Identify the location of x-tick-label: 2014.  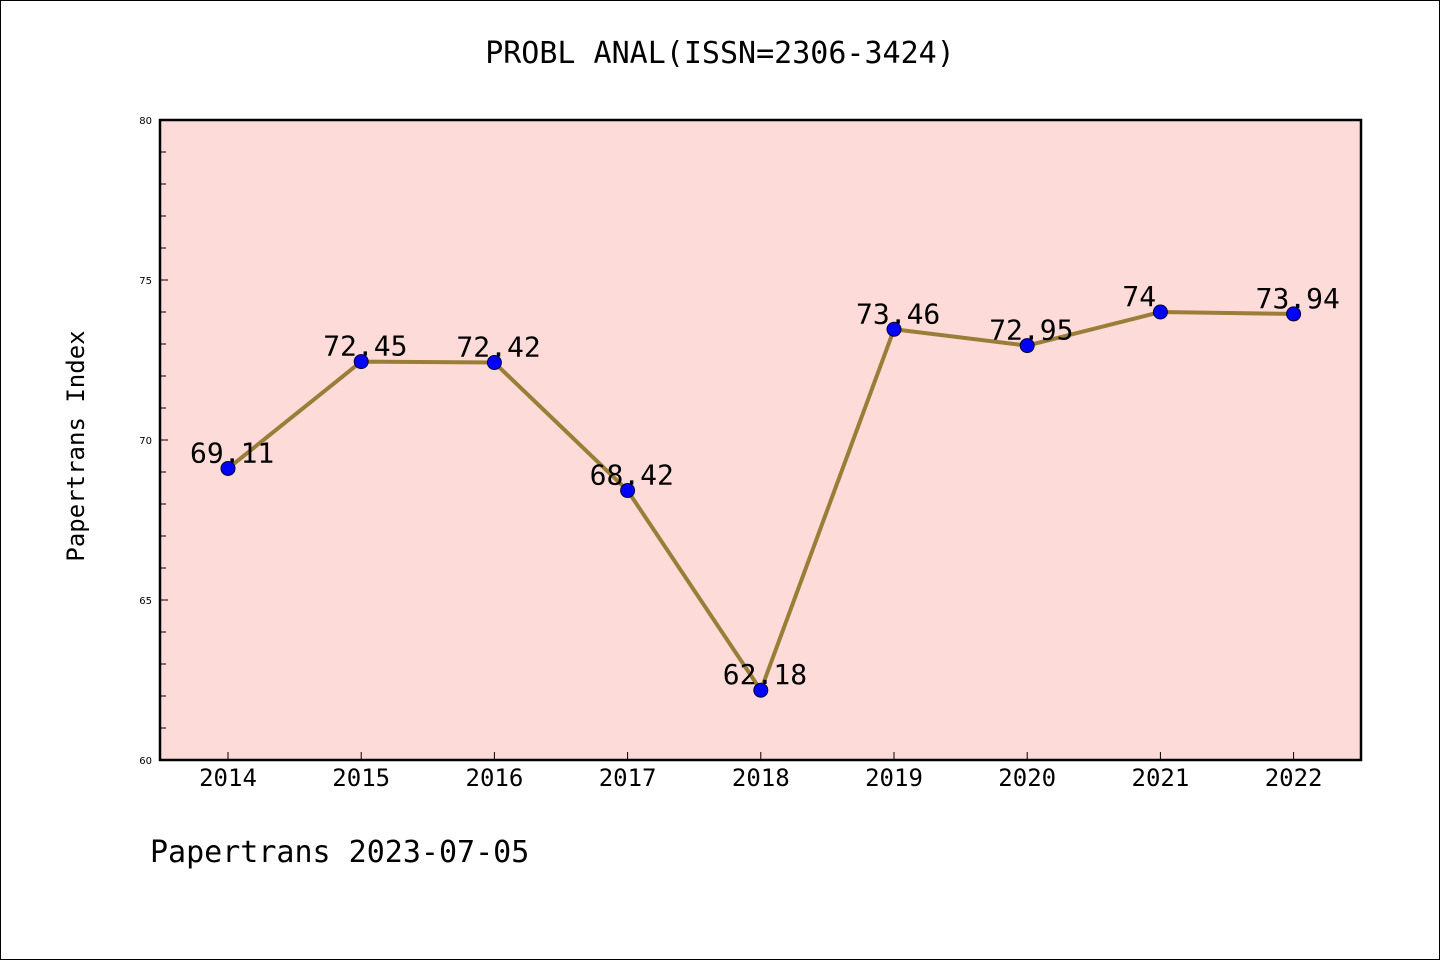
(228, 778).